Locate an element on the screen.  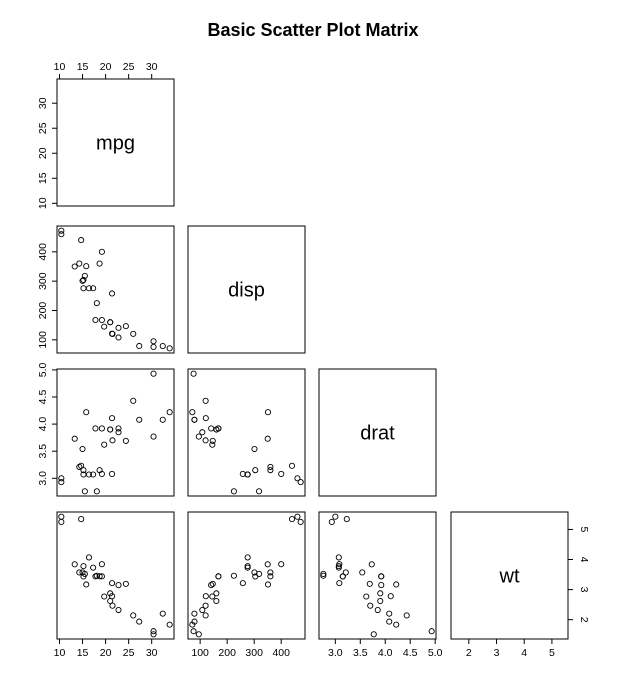
bottom-axis-drat-tick-label-0: 3.0 is located at coordinates (335, 653).